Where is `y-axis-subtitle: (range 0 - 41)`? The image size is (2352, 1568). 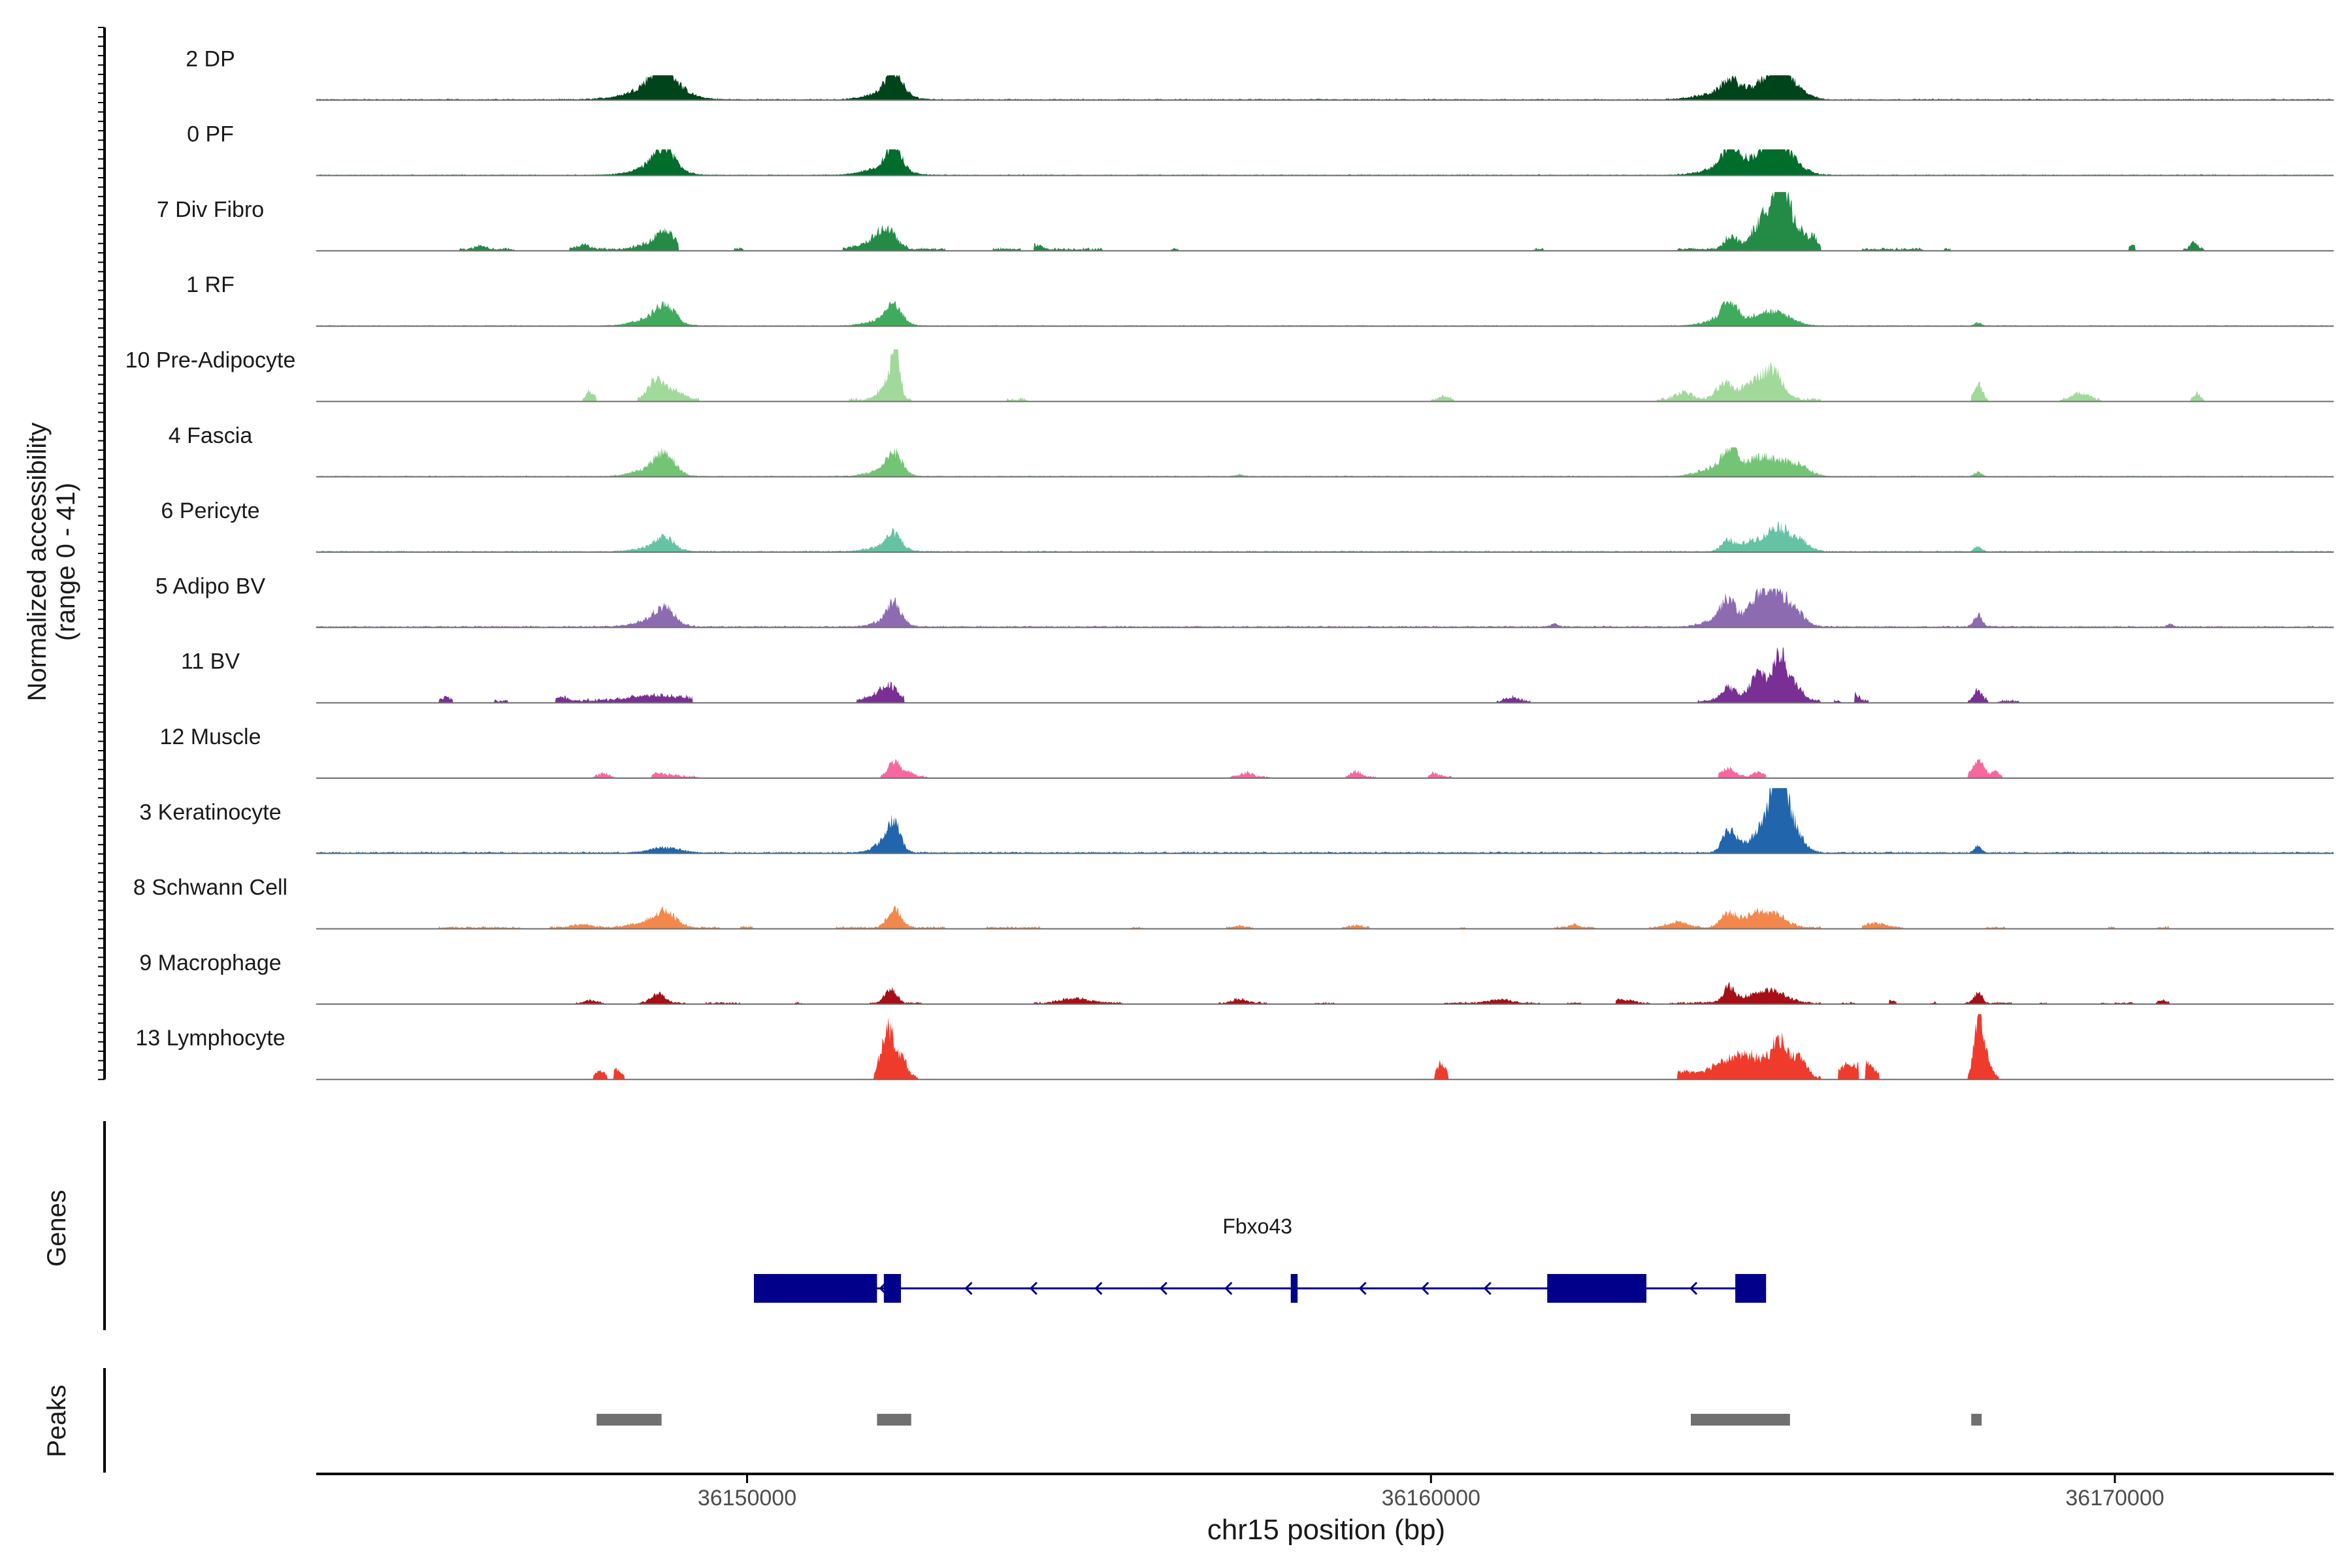 y-axis-subtitle: (range 0 - 41) is located at coordinates (66, 562).